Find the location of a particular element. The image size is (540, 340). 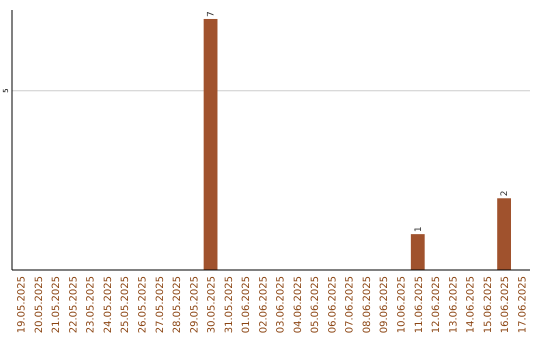

x-tick-label: 09.06.2025 is located at coordinates (384, 305).